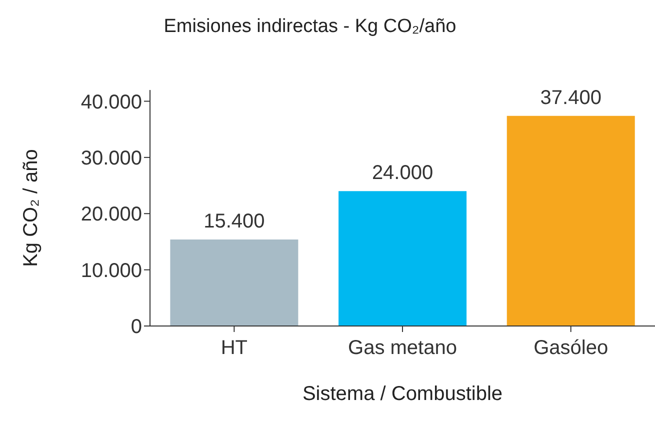 The height and width of the screenshot is (426, 655). What do you see at coordinates (111, 215) in the screenshot?
I see `y-tick-label: 20.000` at bounding box center [111, 215].